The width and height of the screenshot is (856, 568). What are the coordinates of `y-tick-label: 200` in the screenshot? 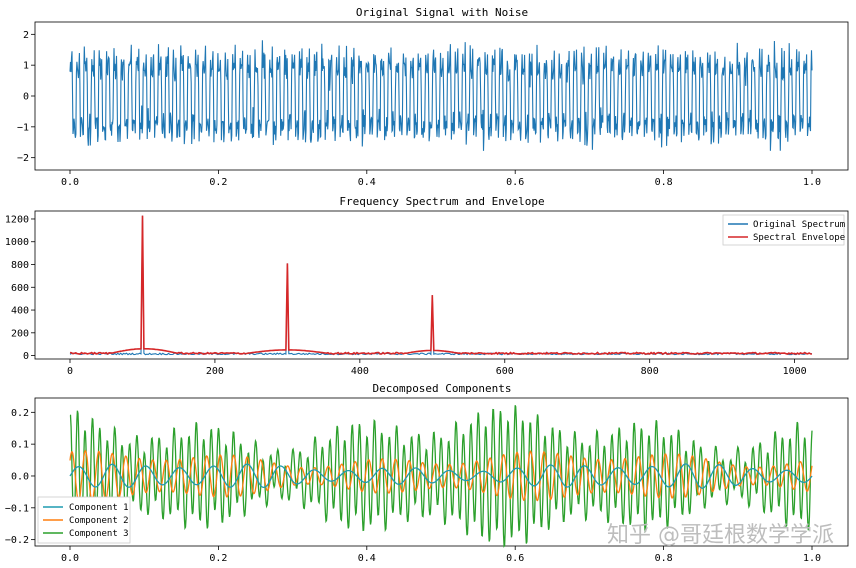 It's located at (20, 333).